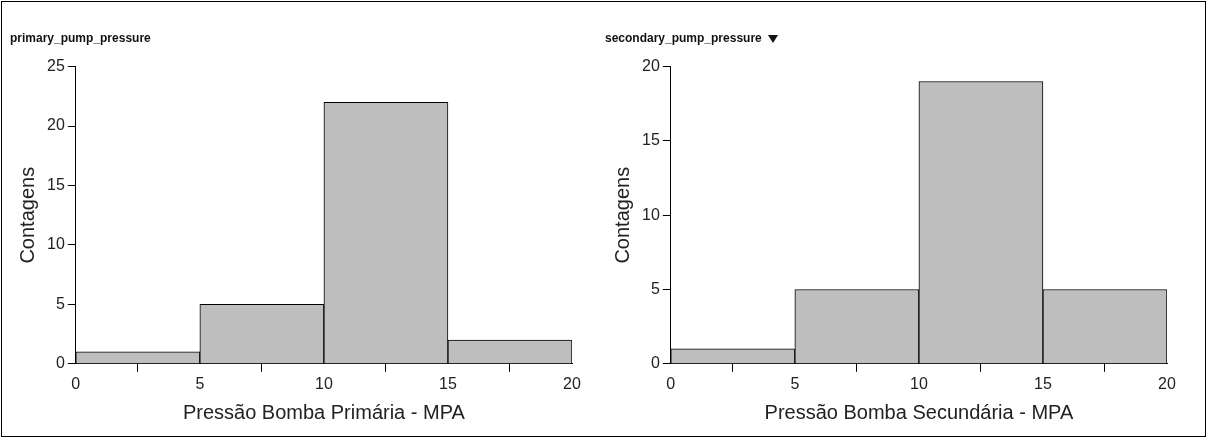  What do you see at coordinates (324, 411) in the screenshot?
I see `x-axis-title: Pressão Bomba Primária - MPA` at bounding box center [324, 411].